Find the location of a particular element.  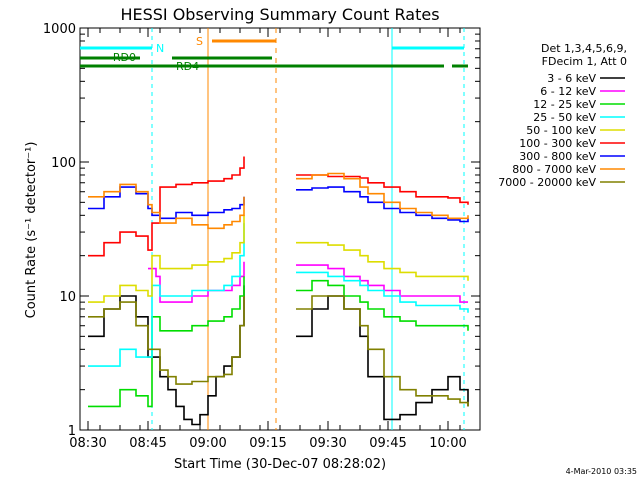

legend-label: 25 - 50 keV is located at coordinates (564, 117).